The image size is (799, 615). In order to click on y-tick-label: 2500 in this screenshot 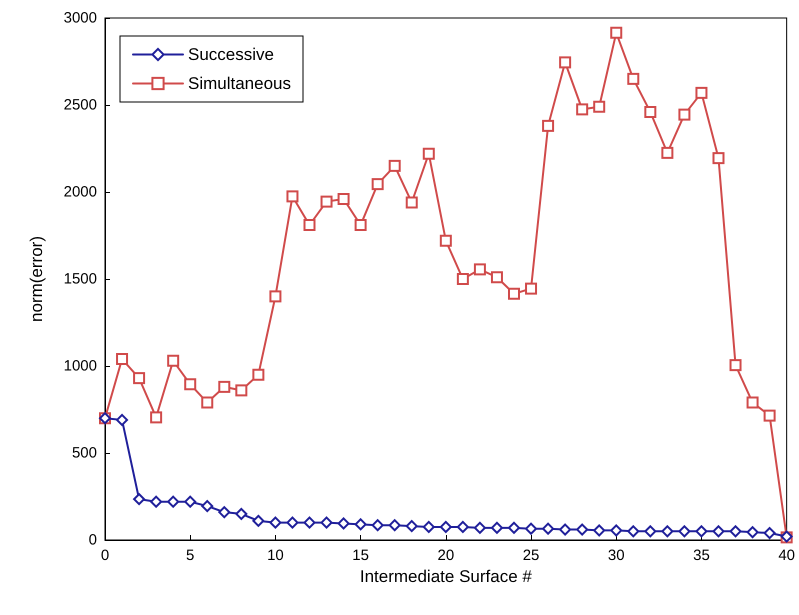, I will do `click(80, 105)`.